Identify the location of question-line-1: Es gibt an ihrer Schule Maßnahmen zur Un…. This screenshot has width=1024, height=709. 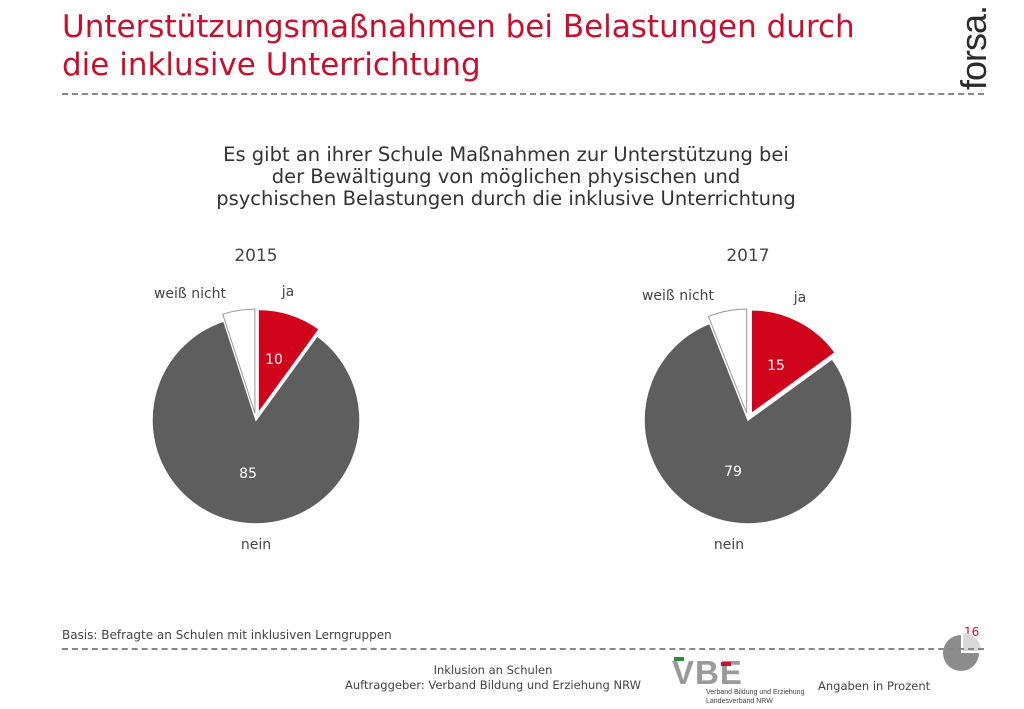
(506, 154).